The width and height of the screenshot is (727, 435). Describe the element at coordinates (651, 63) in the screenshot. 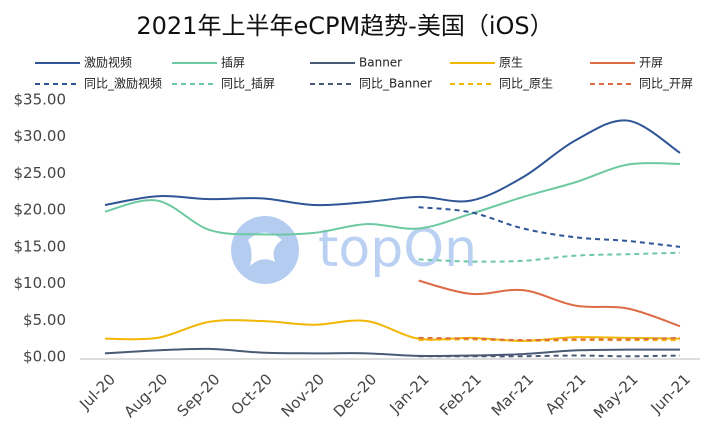

I see `legend-label: 开屏` at that location.